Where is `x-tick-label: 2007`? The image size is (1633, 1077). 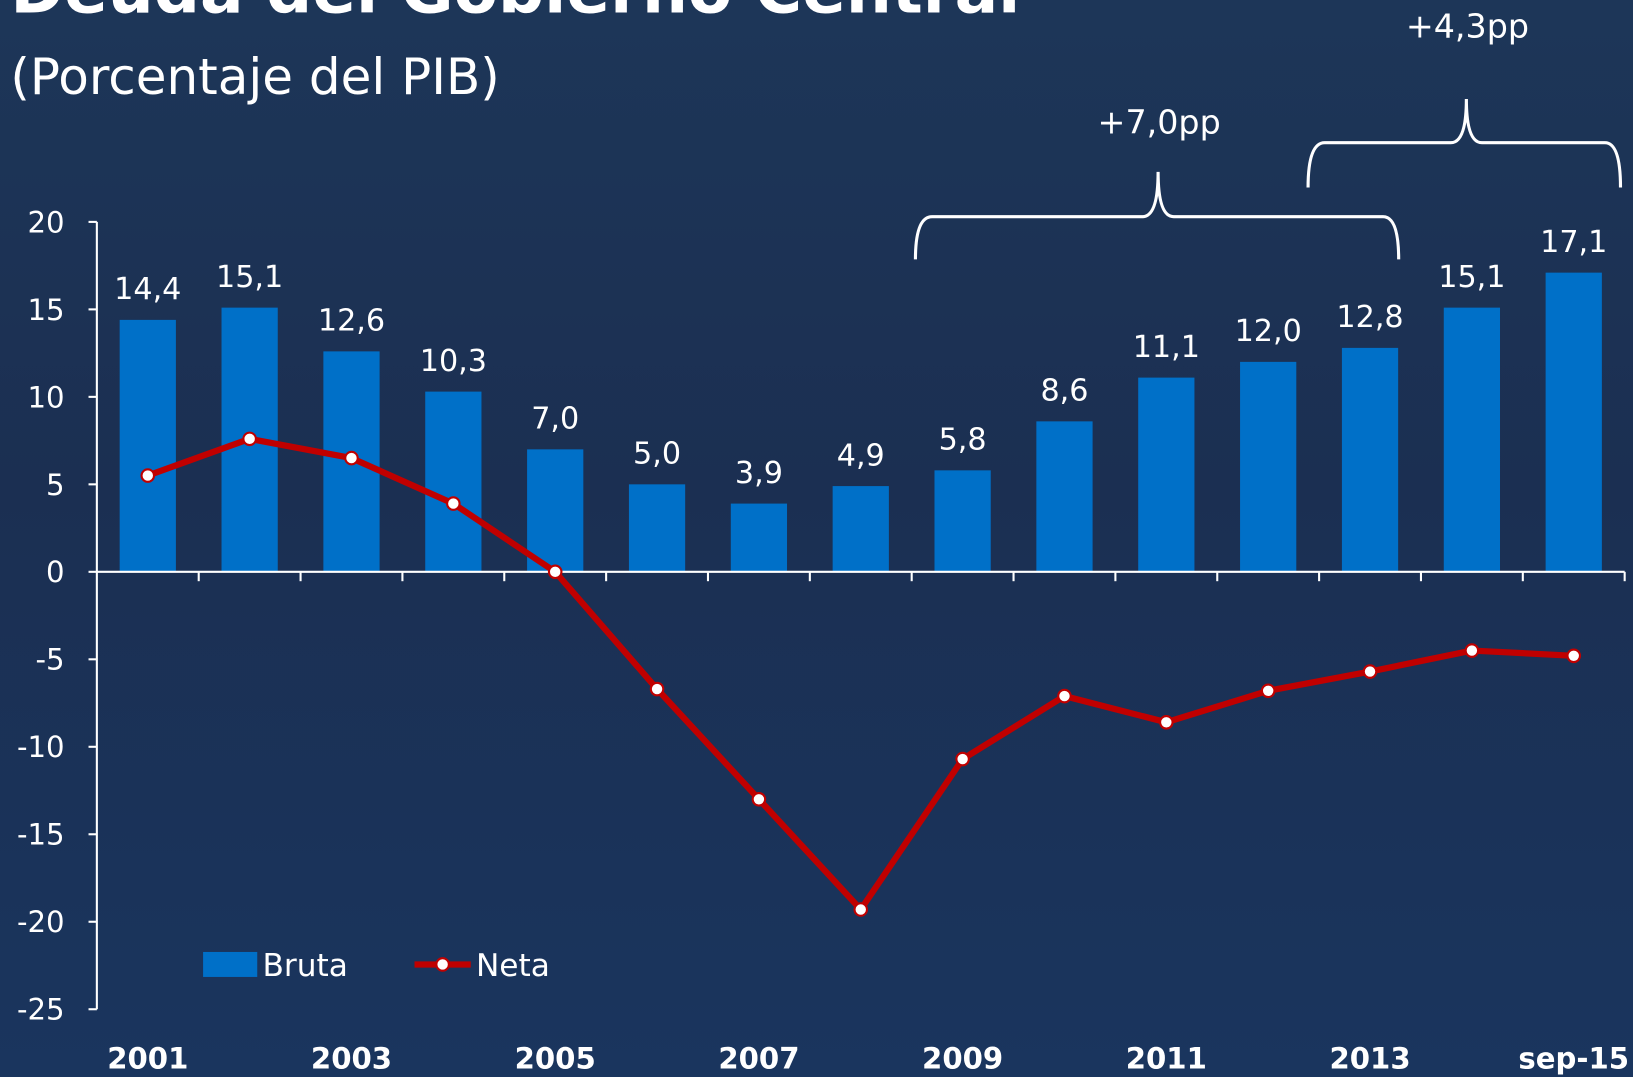 x-tick-label: 2007 is located at coordinates (758, 1059).